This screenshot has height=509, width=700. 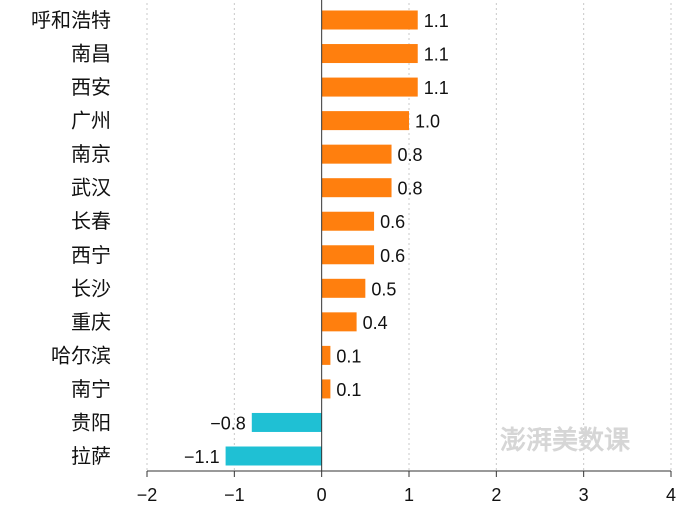 What do you see at coordinates (91, 87) in the screenshot?
I see `category-label: 西安` at bounding box center [91, 87].